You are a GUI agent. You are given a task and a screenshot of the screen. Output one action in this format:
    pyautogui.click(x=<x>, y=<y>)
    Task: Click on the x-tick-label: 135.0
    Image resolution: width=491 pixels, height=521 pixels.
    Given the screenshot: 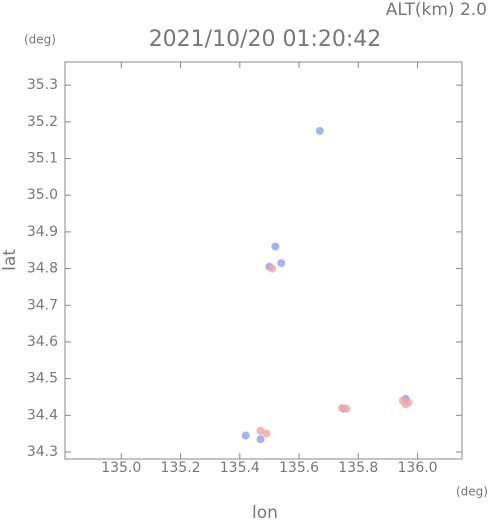 What is the action you would take?
    pyautogui.click(x=121, y=468)
    